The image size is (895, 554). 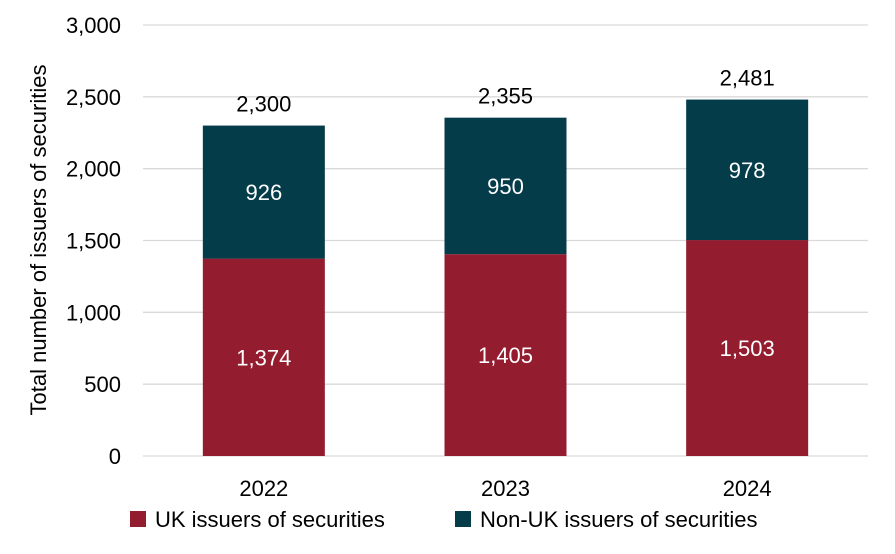 What do you see at coordinates (93, 312) in the screenshot?
I see `y-tick-label: 1,000` at bounding box center [93, 312].